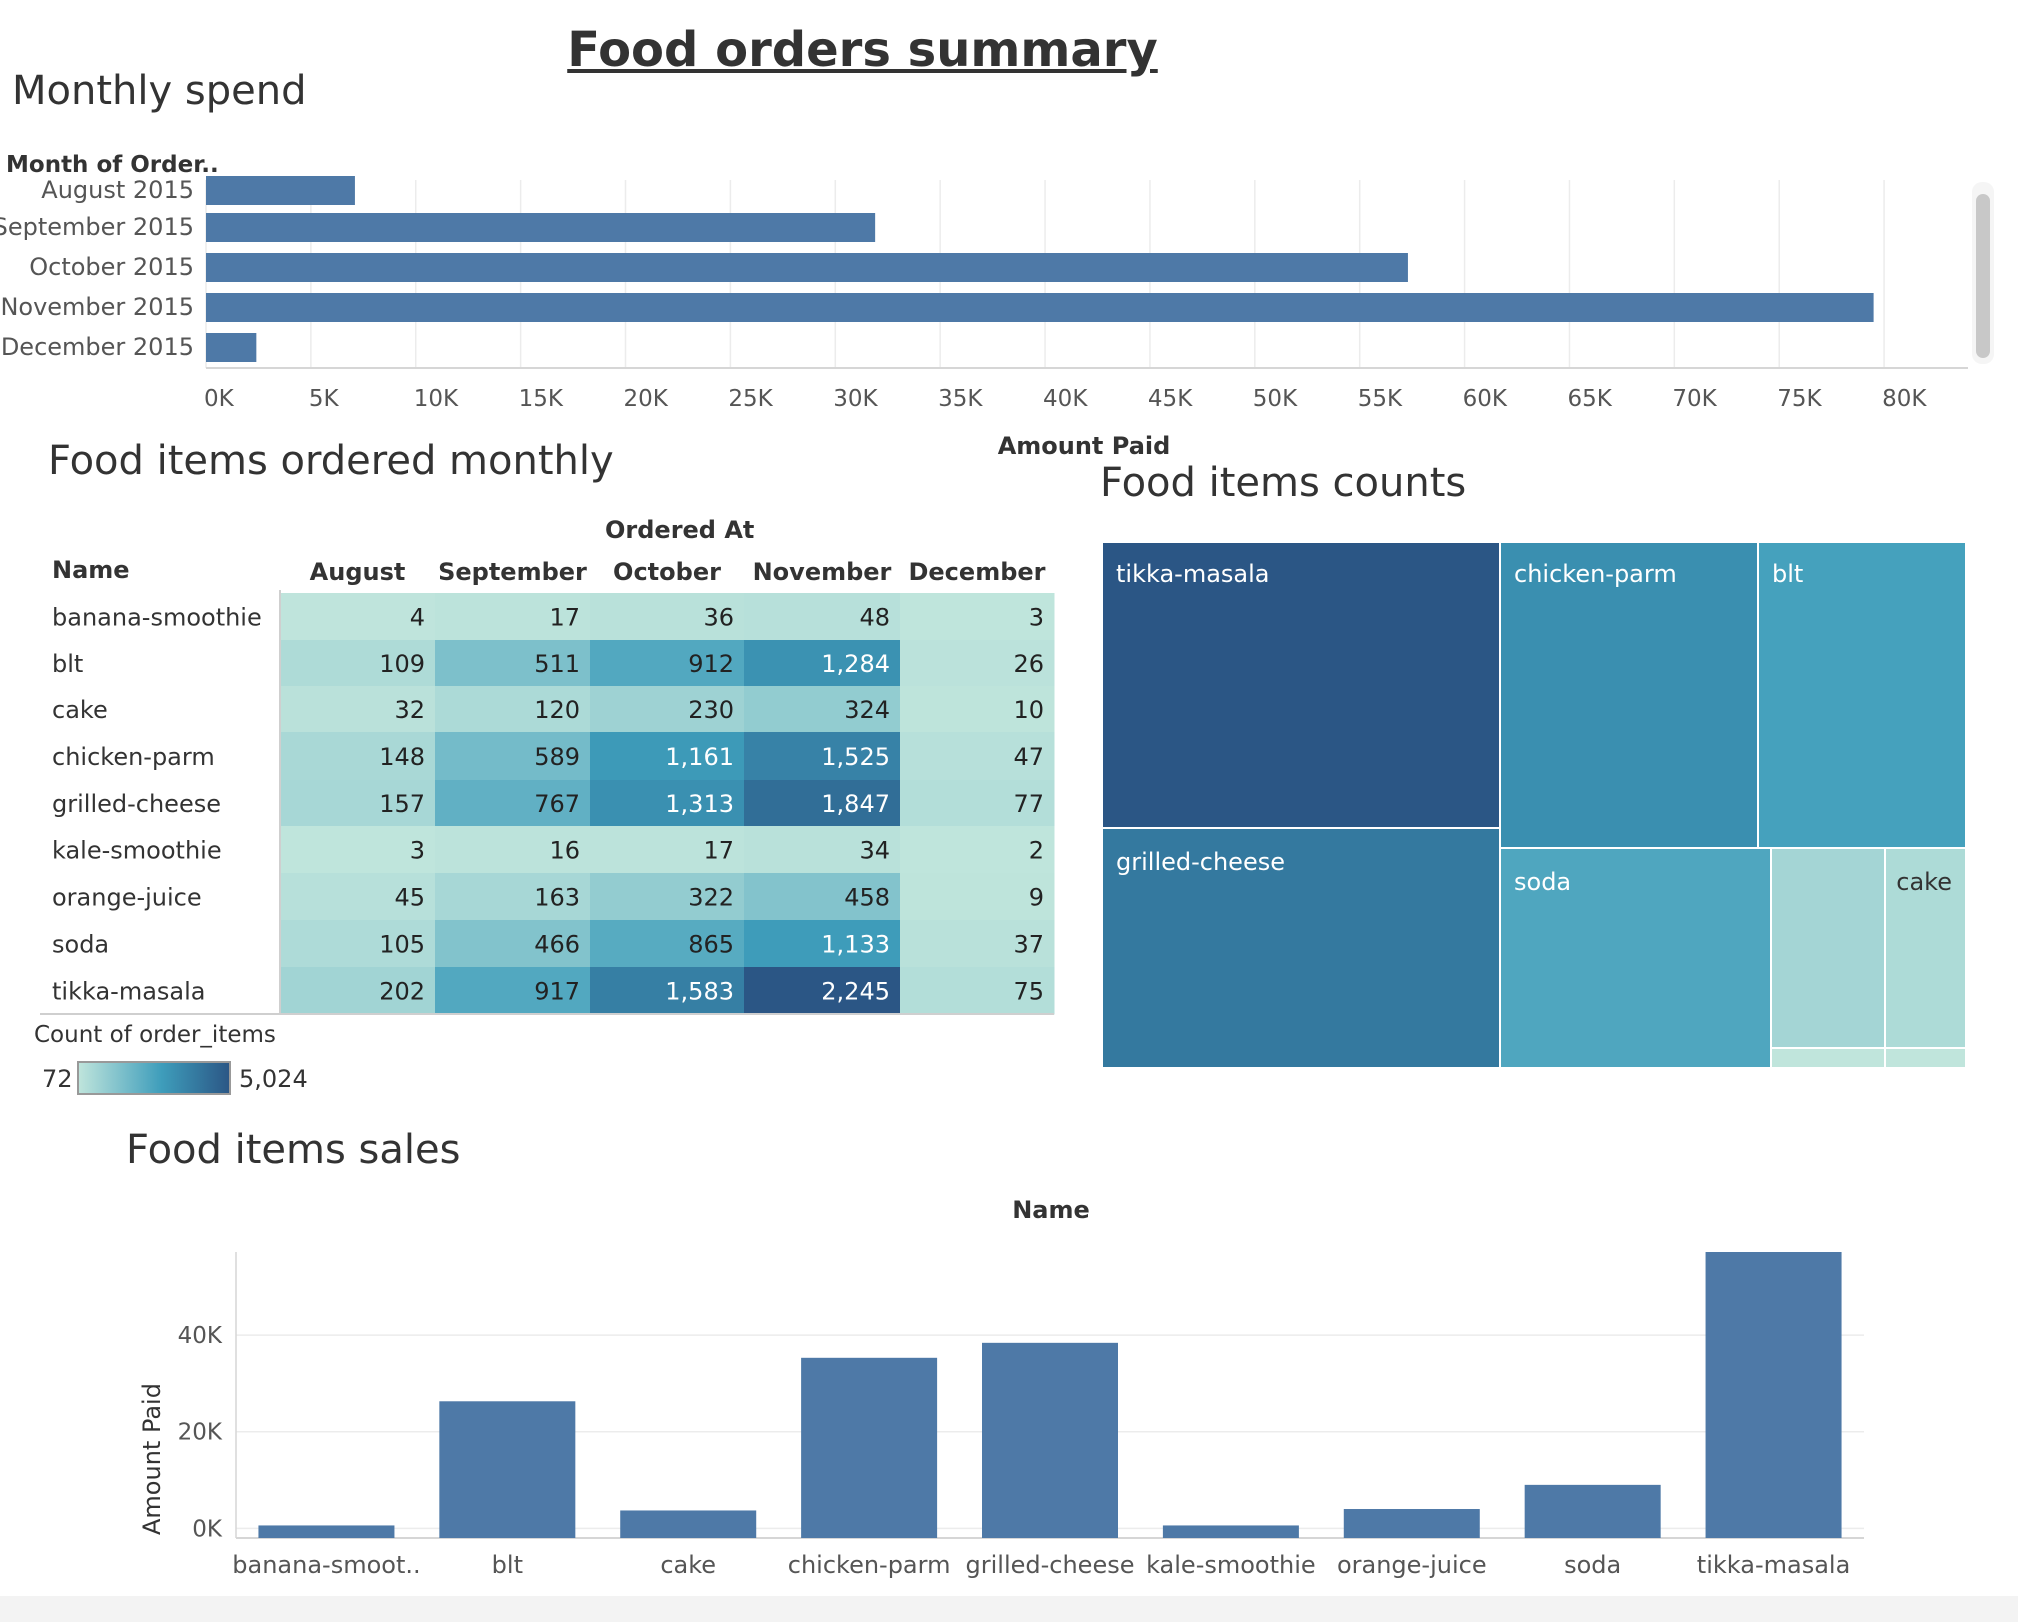 The width and height of the screenshot is (2018, 1622). What do you see at coordinates (358, 572) in the screenshot?
I see `heatmap-column-header: August` at bounding box center [358, 572].